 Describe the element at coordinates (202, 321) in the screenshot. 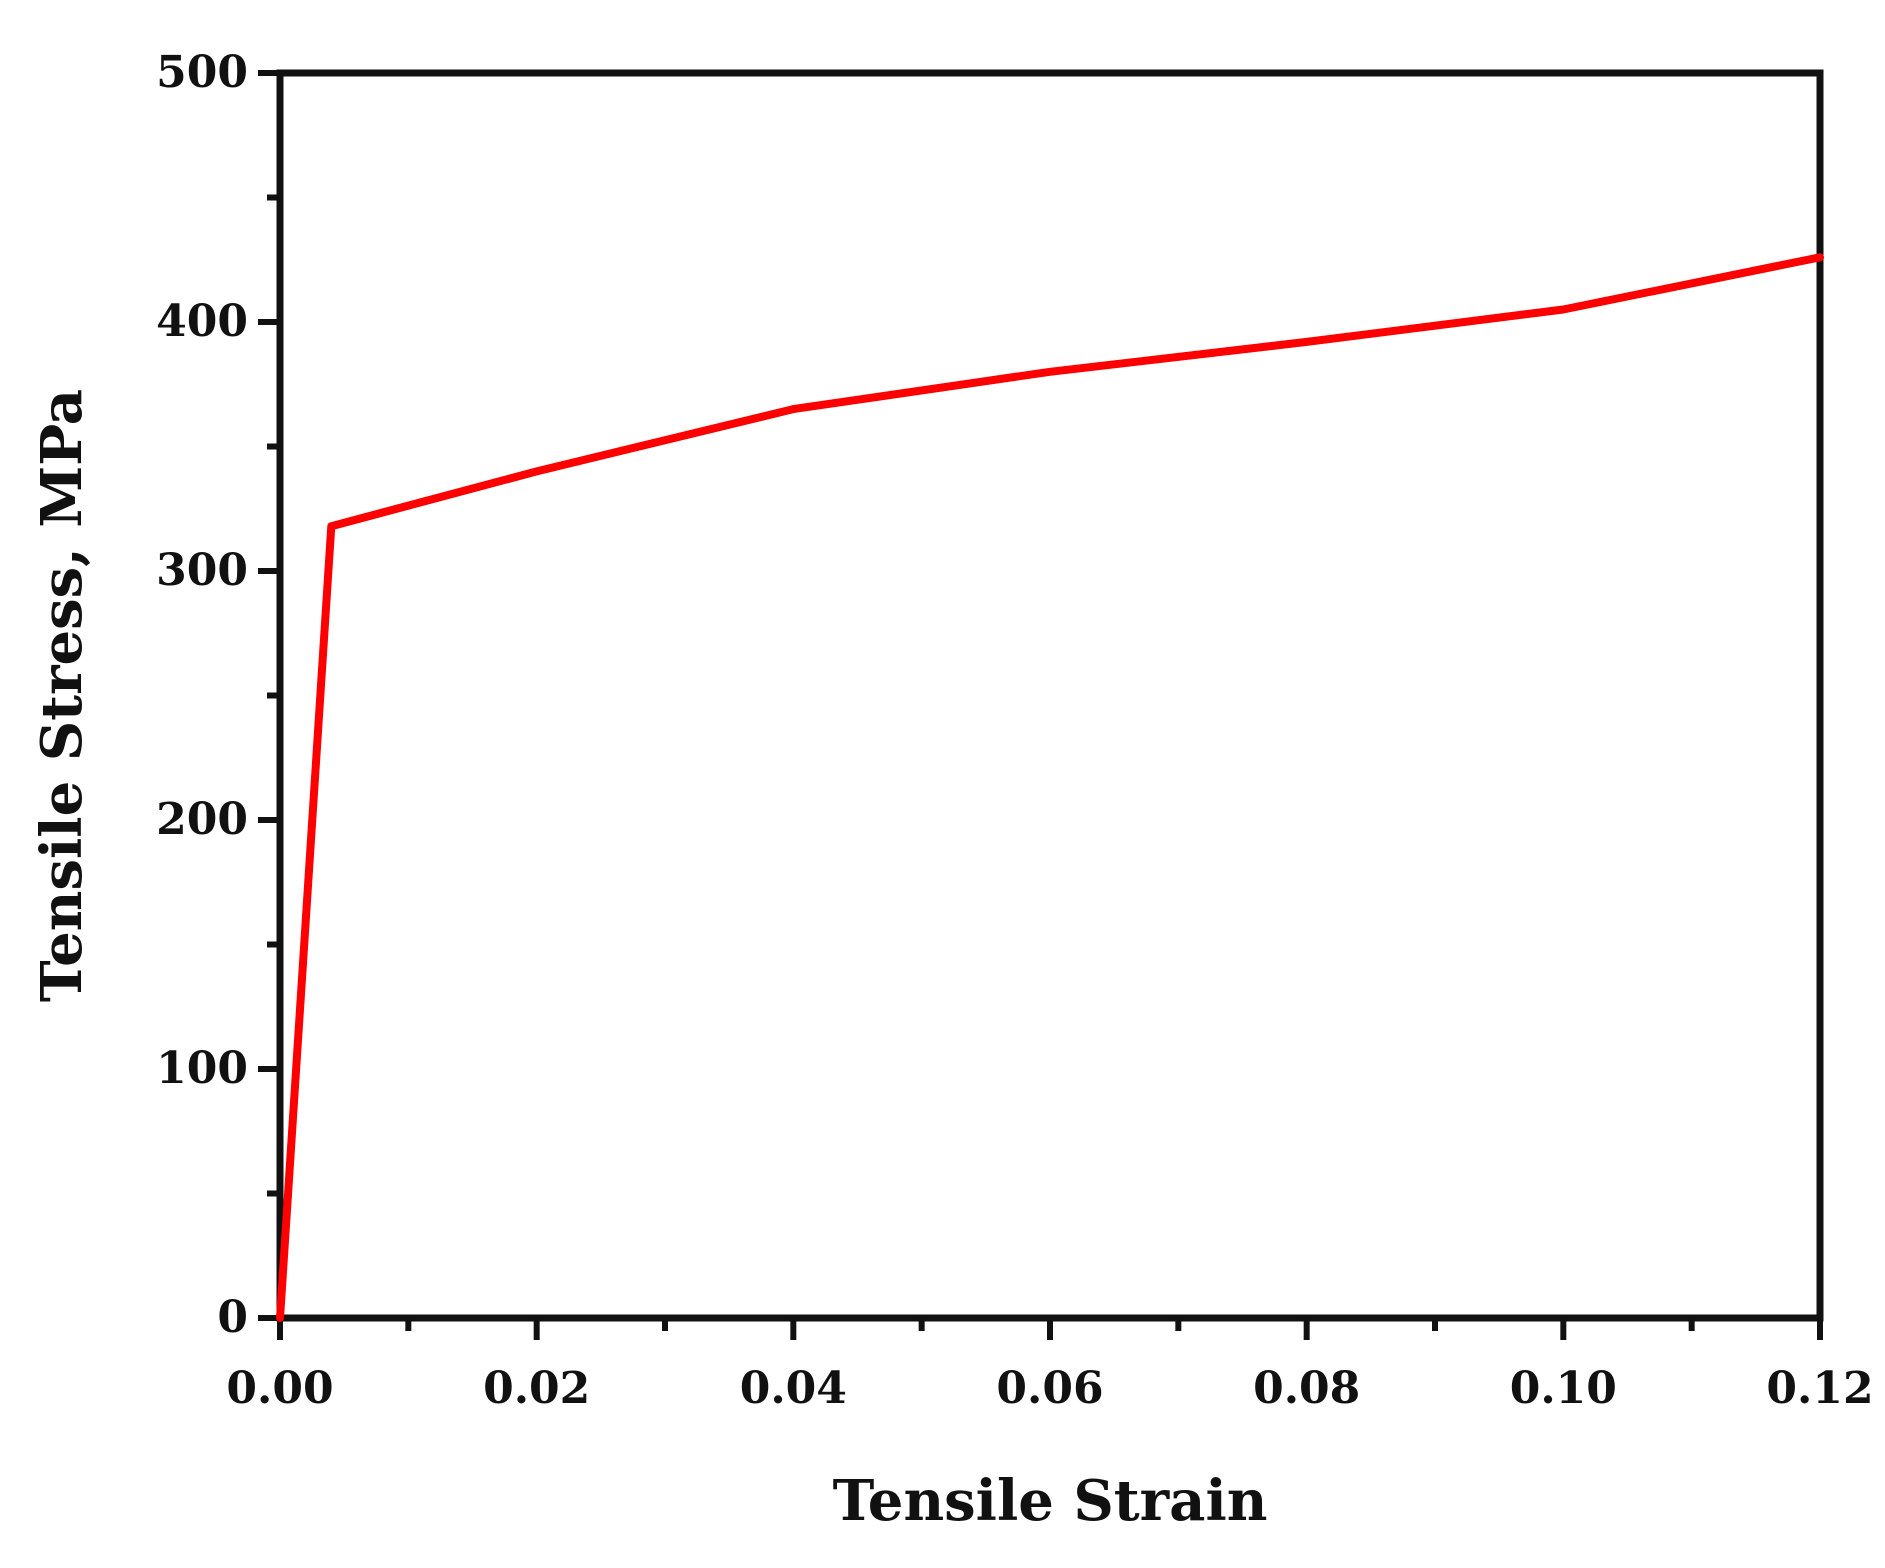

I see `y-tick-label: 400` at that location.